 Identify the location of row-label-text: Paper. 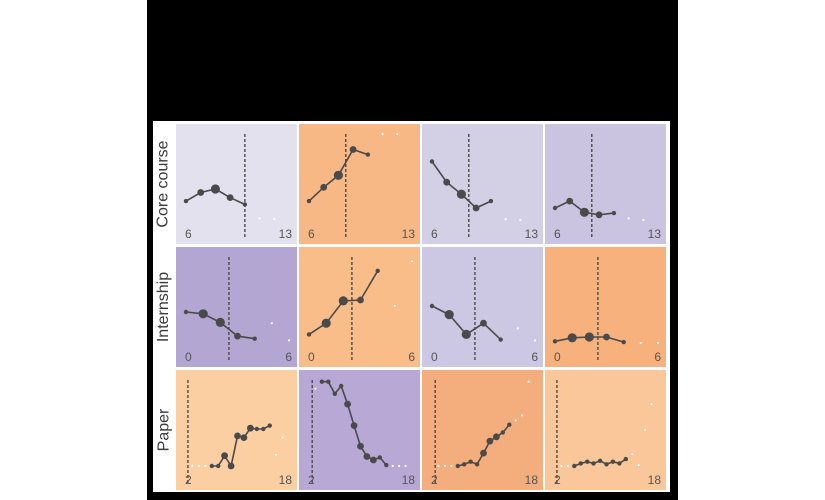
(164, 430).